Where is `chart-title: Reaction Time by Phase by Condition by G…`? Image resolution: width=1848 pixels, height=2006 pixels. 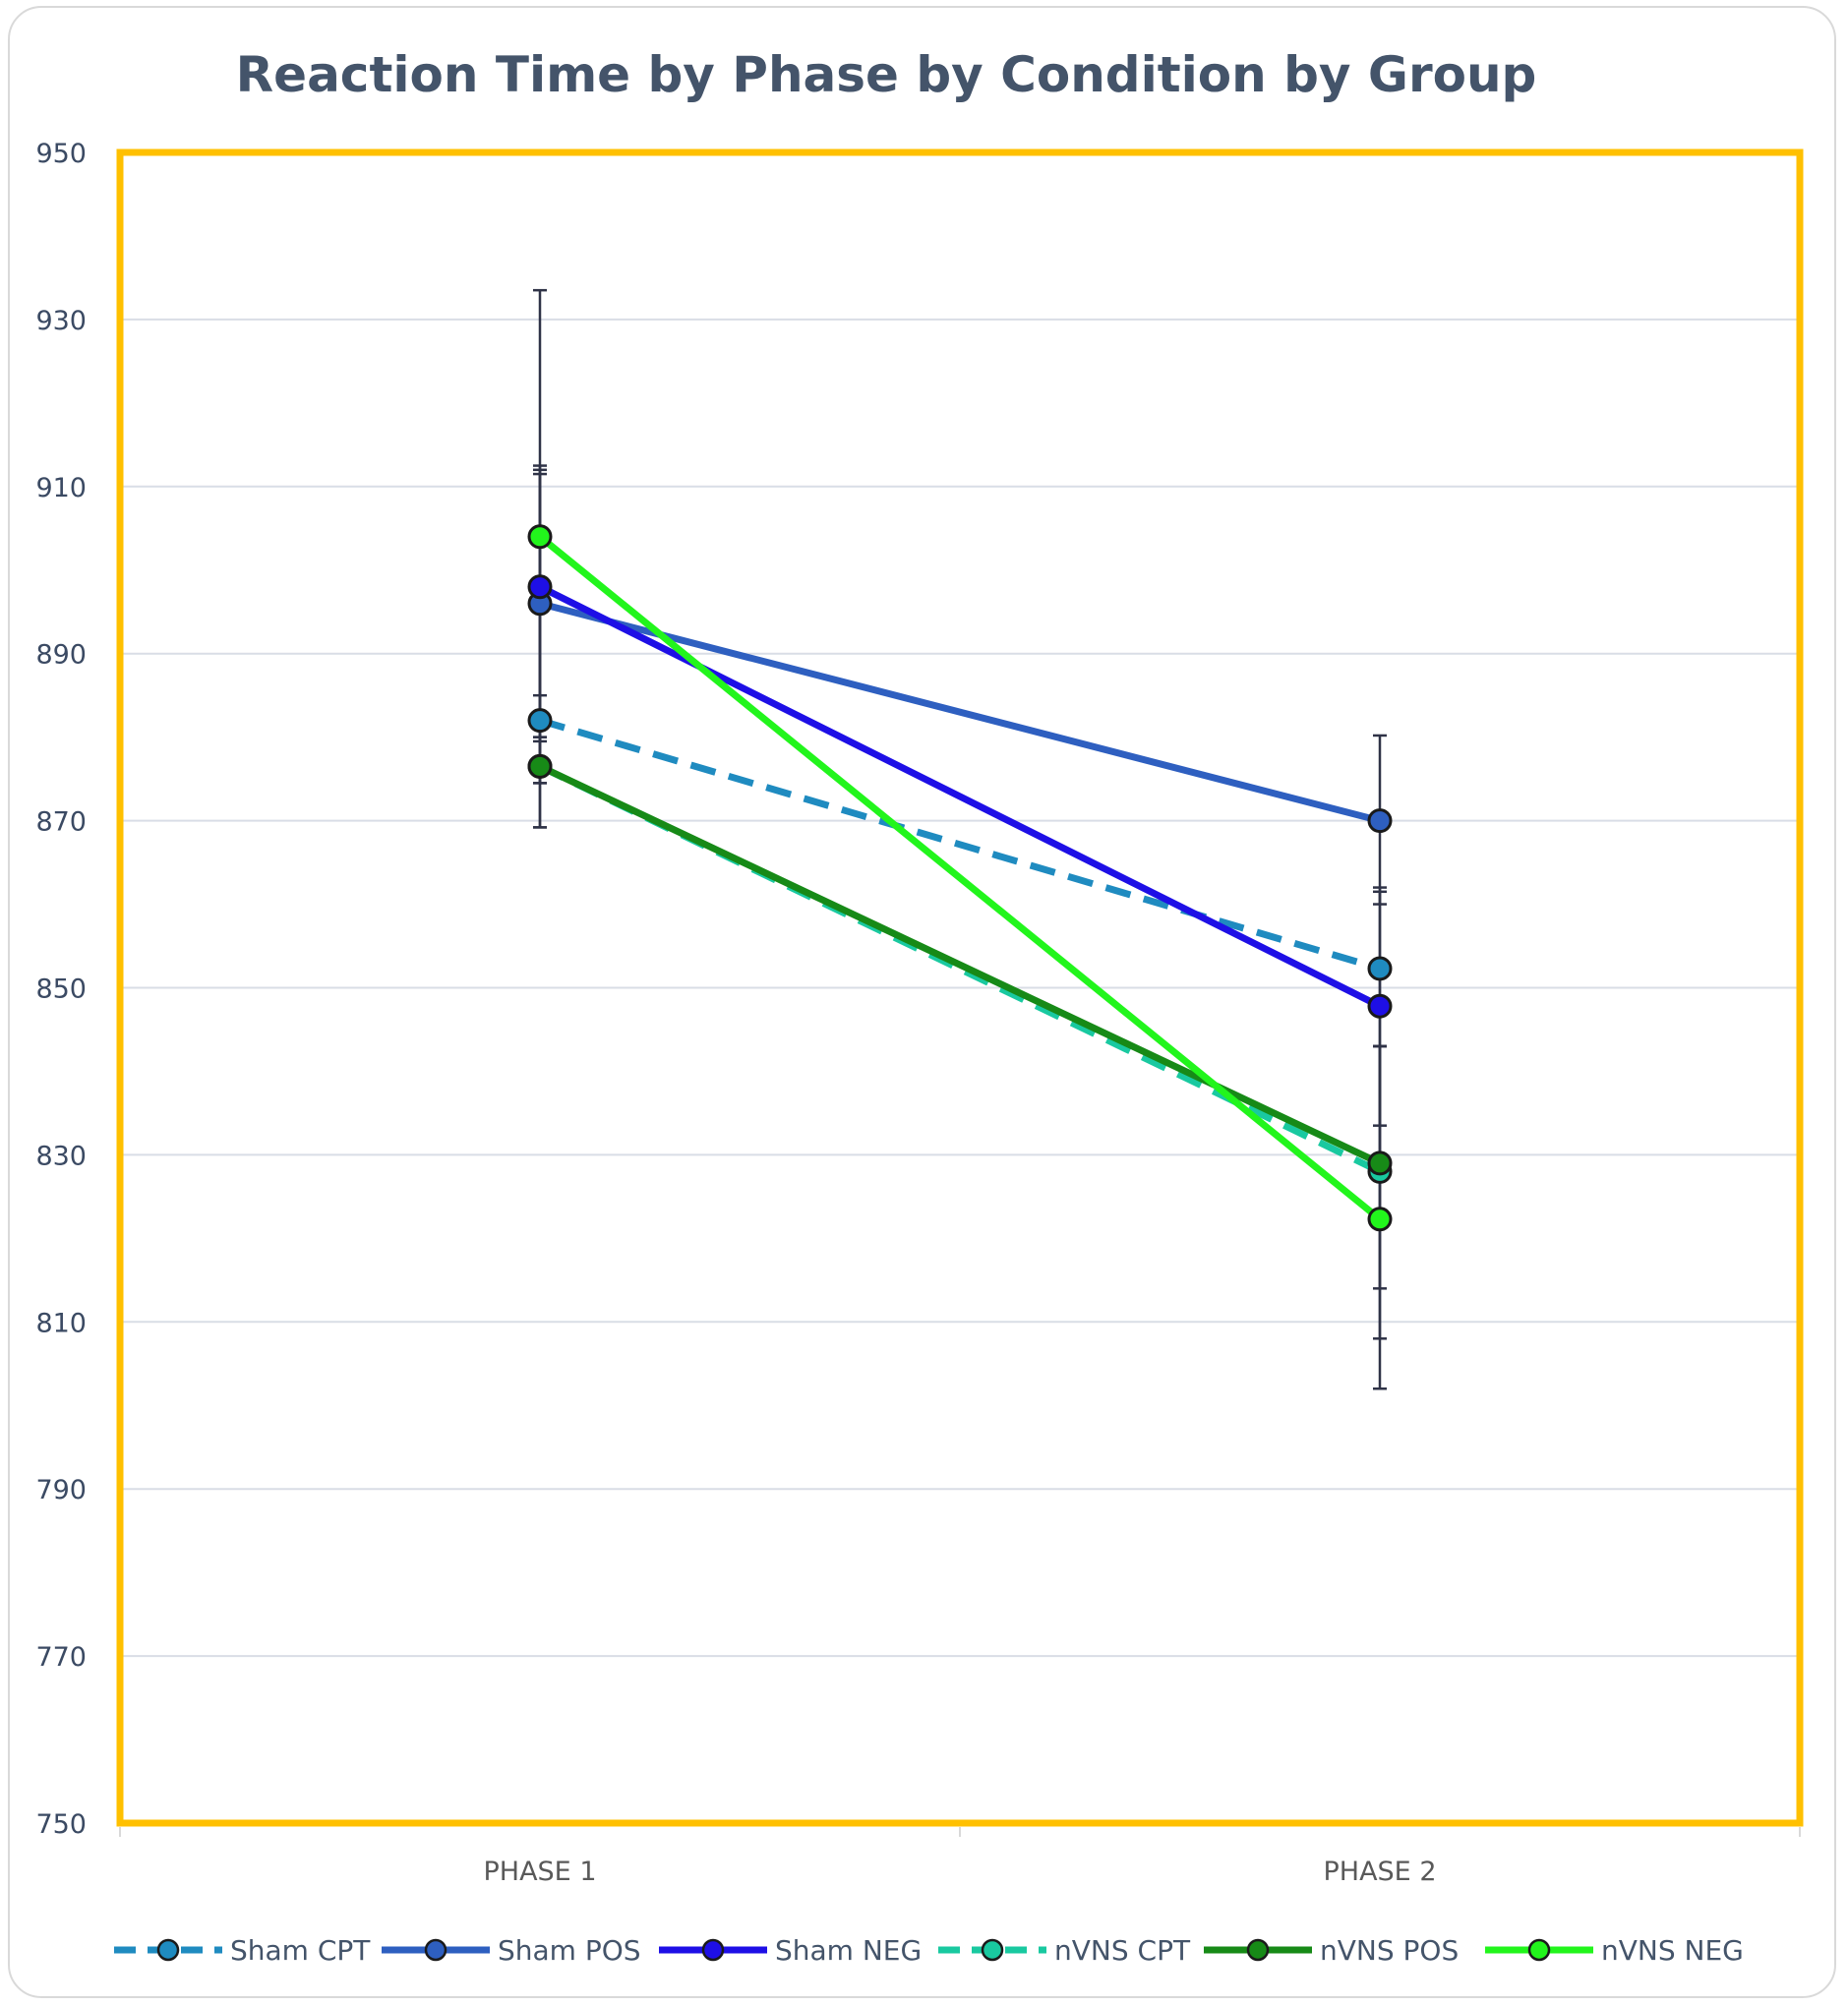 chart-title: Reaction Time by Phase by Condition by G… is located at coordinates (886, 74).